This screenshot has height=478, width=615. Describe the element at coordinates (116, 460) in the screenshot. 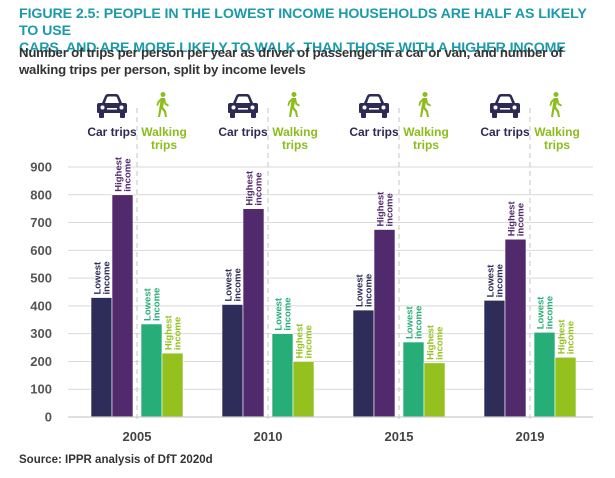

I see `source-note: Source: IPPR analysis of DfT 2020d` at that location.